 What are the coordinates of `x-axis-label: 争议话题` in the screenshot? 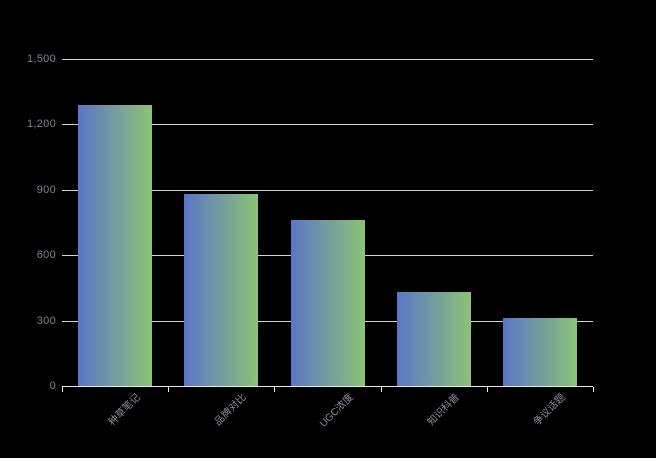 It's located at (549, 410).